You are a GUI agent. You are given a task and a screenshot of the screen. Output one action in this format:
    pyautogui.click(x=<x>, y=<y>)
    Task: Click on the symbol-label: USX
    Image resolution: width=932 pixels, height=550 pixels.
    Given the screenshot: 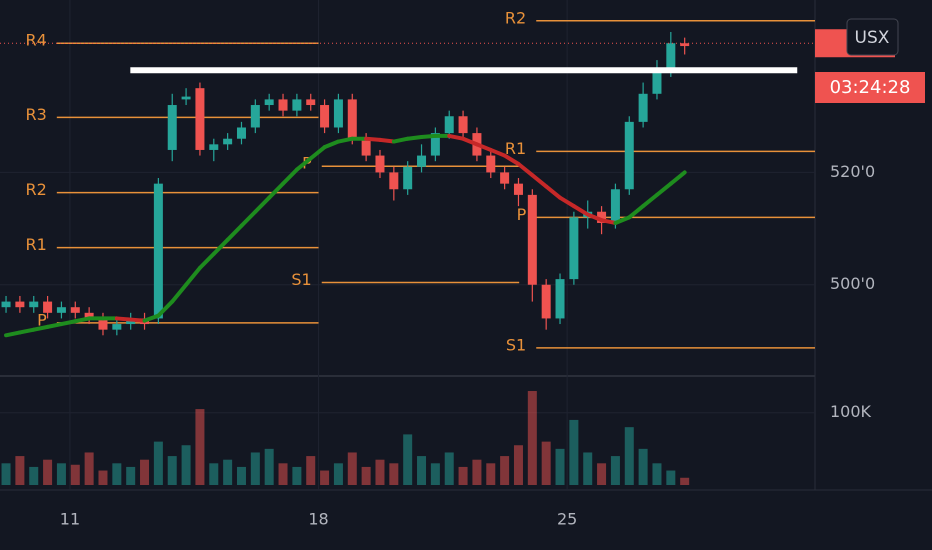 What is the action you would take?
    pyautogui.click(x=872, y=38)
    